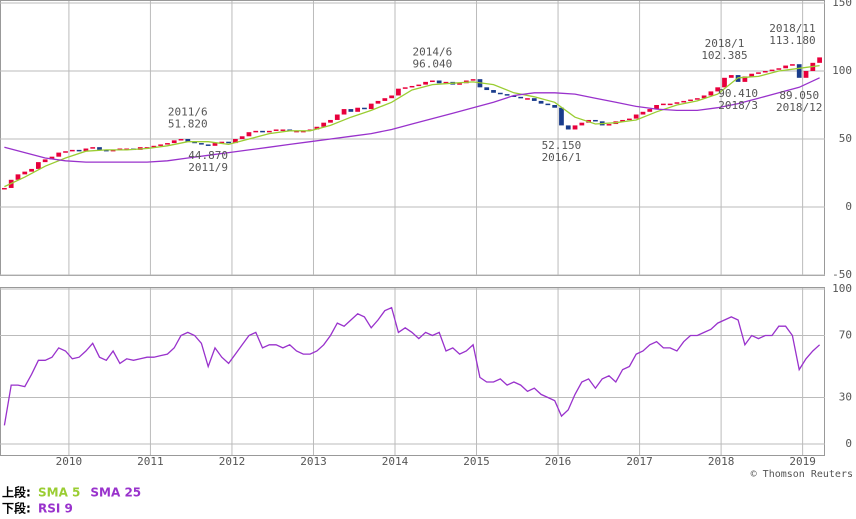  I want to click on x-tick-label: 2018, so click(721, 461).